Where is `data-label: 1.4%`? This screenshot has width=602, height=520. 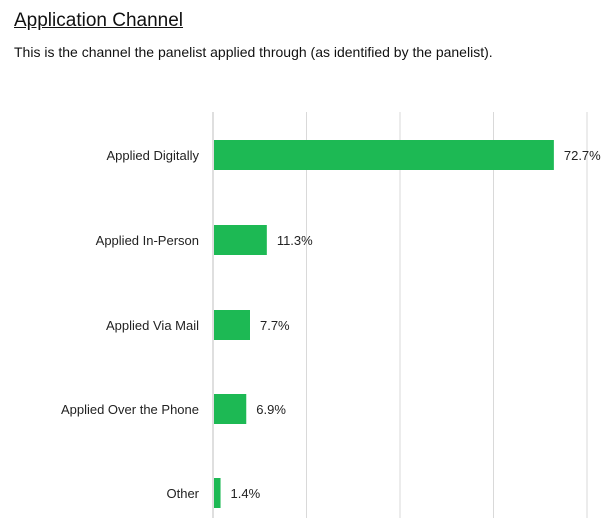
data-label: 1.4% is located at coordinates (246, 493).